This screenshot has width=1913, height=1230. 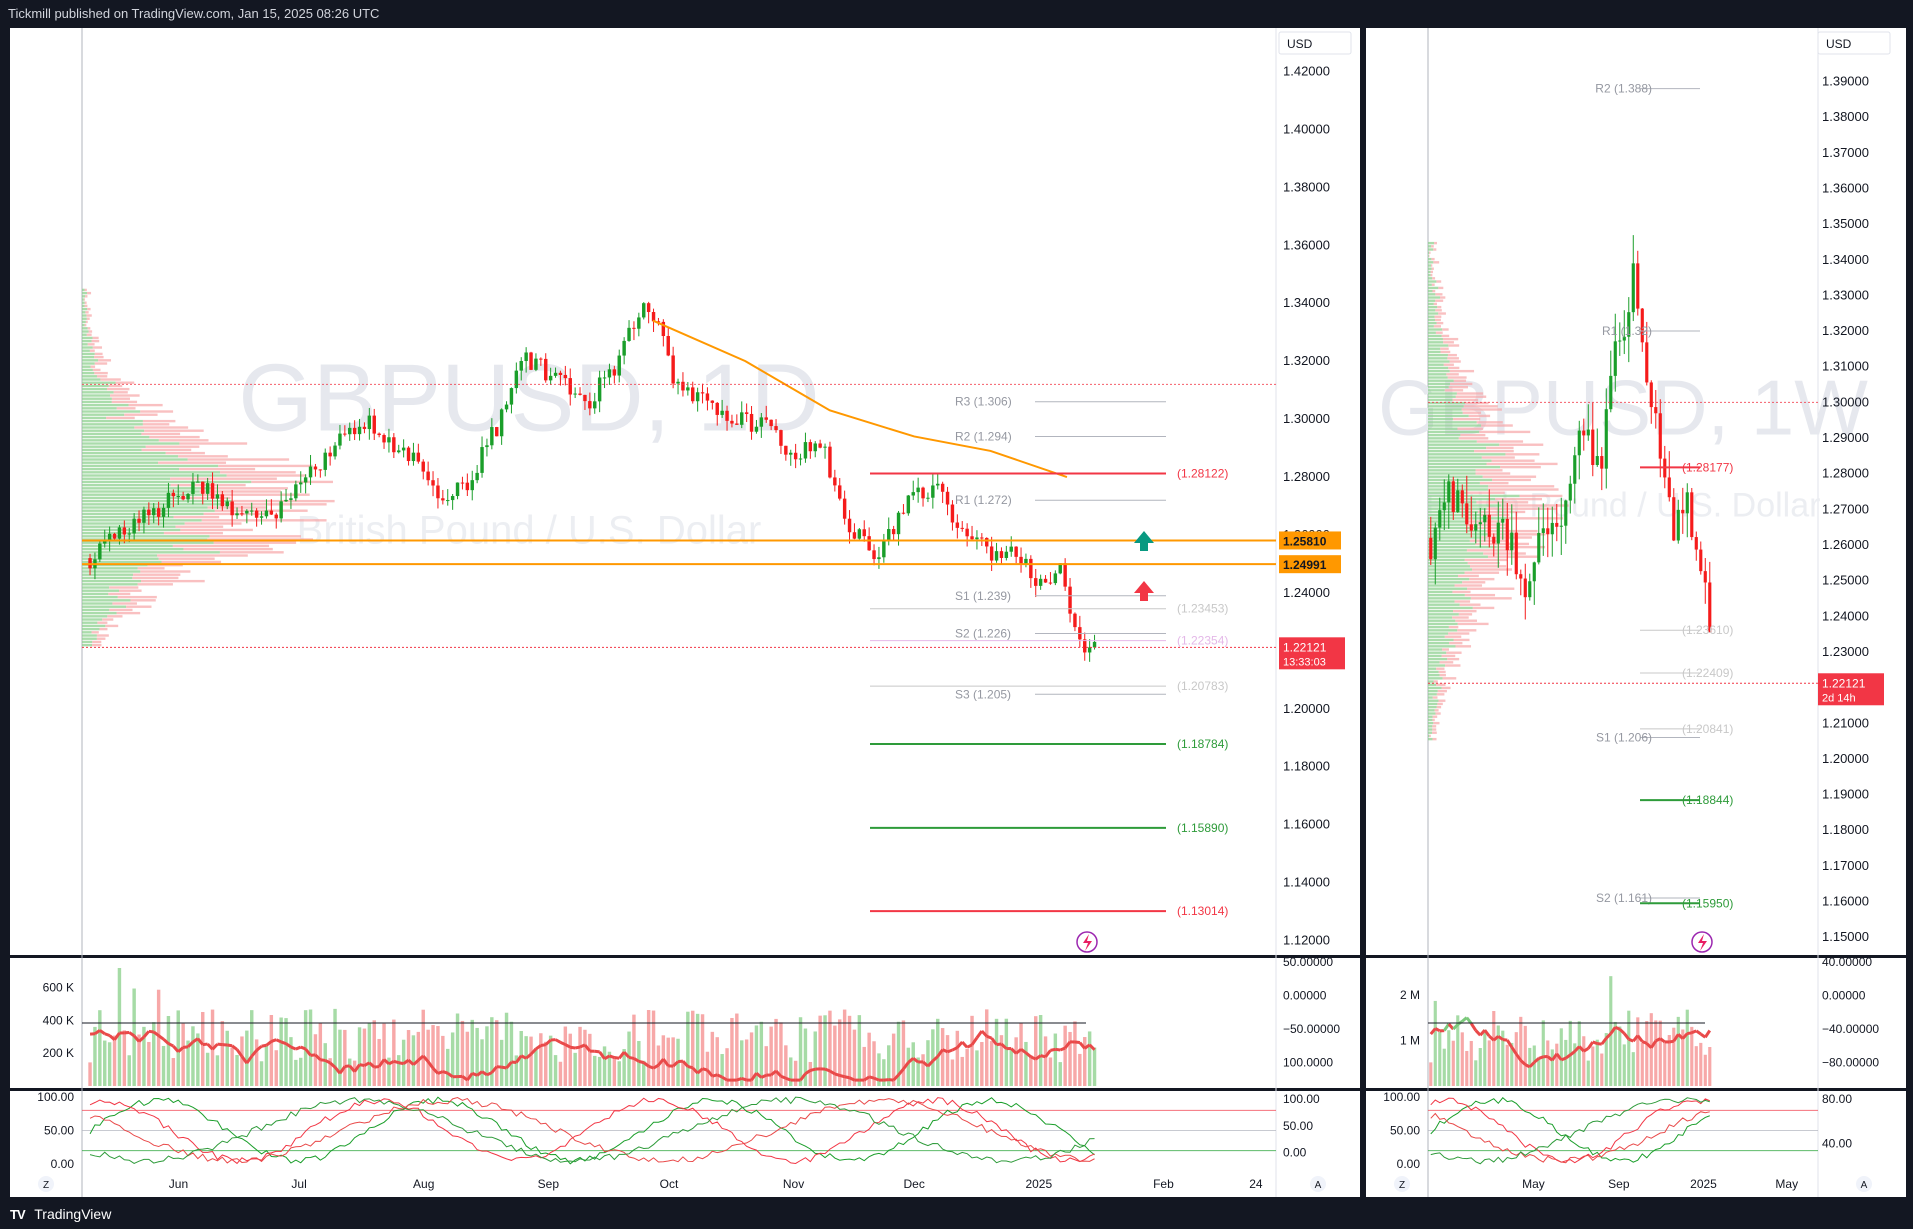 What do you see at coordinates (1845, 116) in the screenshot?
I see `y-tick-label: 1.38000` at bounding box center [1845, 116].